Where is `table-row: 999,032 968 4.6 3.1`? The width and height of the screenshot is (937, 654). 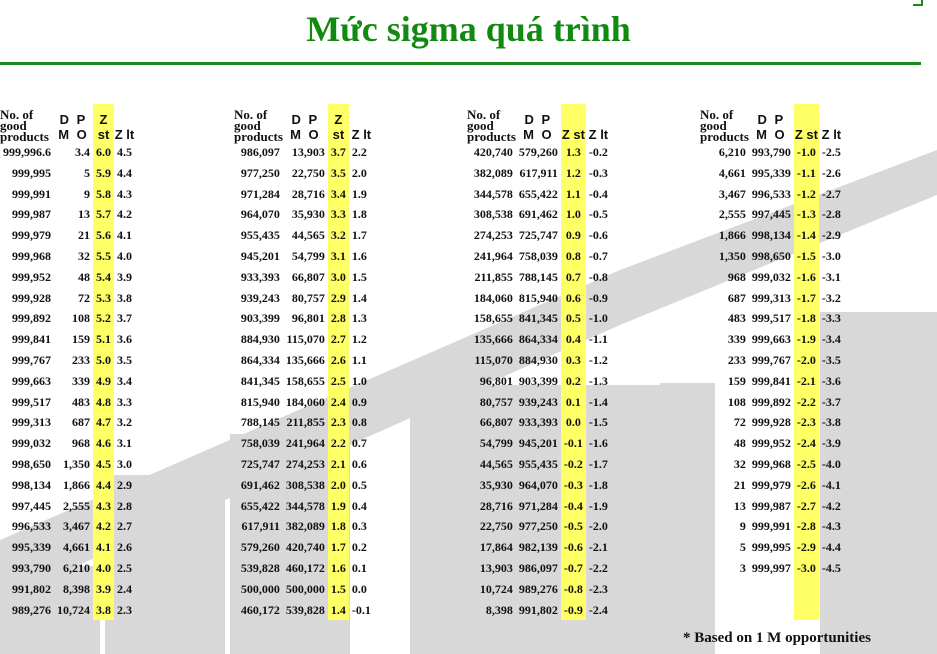
table-row: 999,032 968 4.6 3.1 is located at coordinates (67, 443).